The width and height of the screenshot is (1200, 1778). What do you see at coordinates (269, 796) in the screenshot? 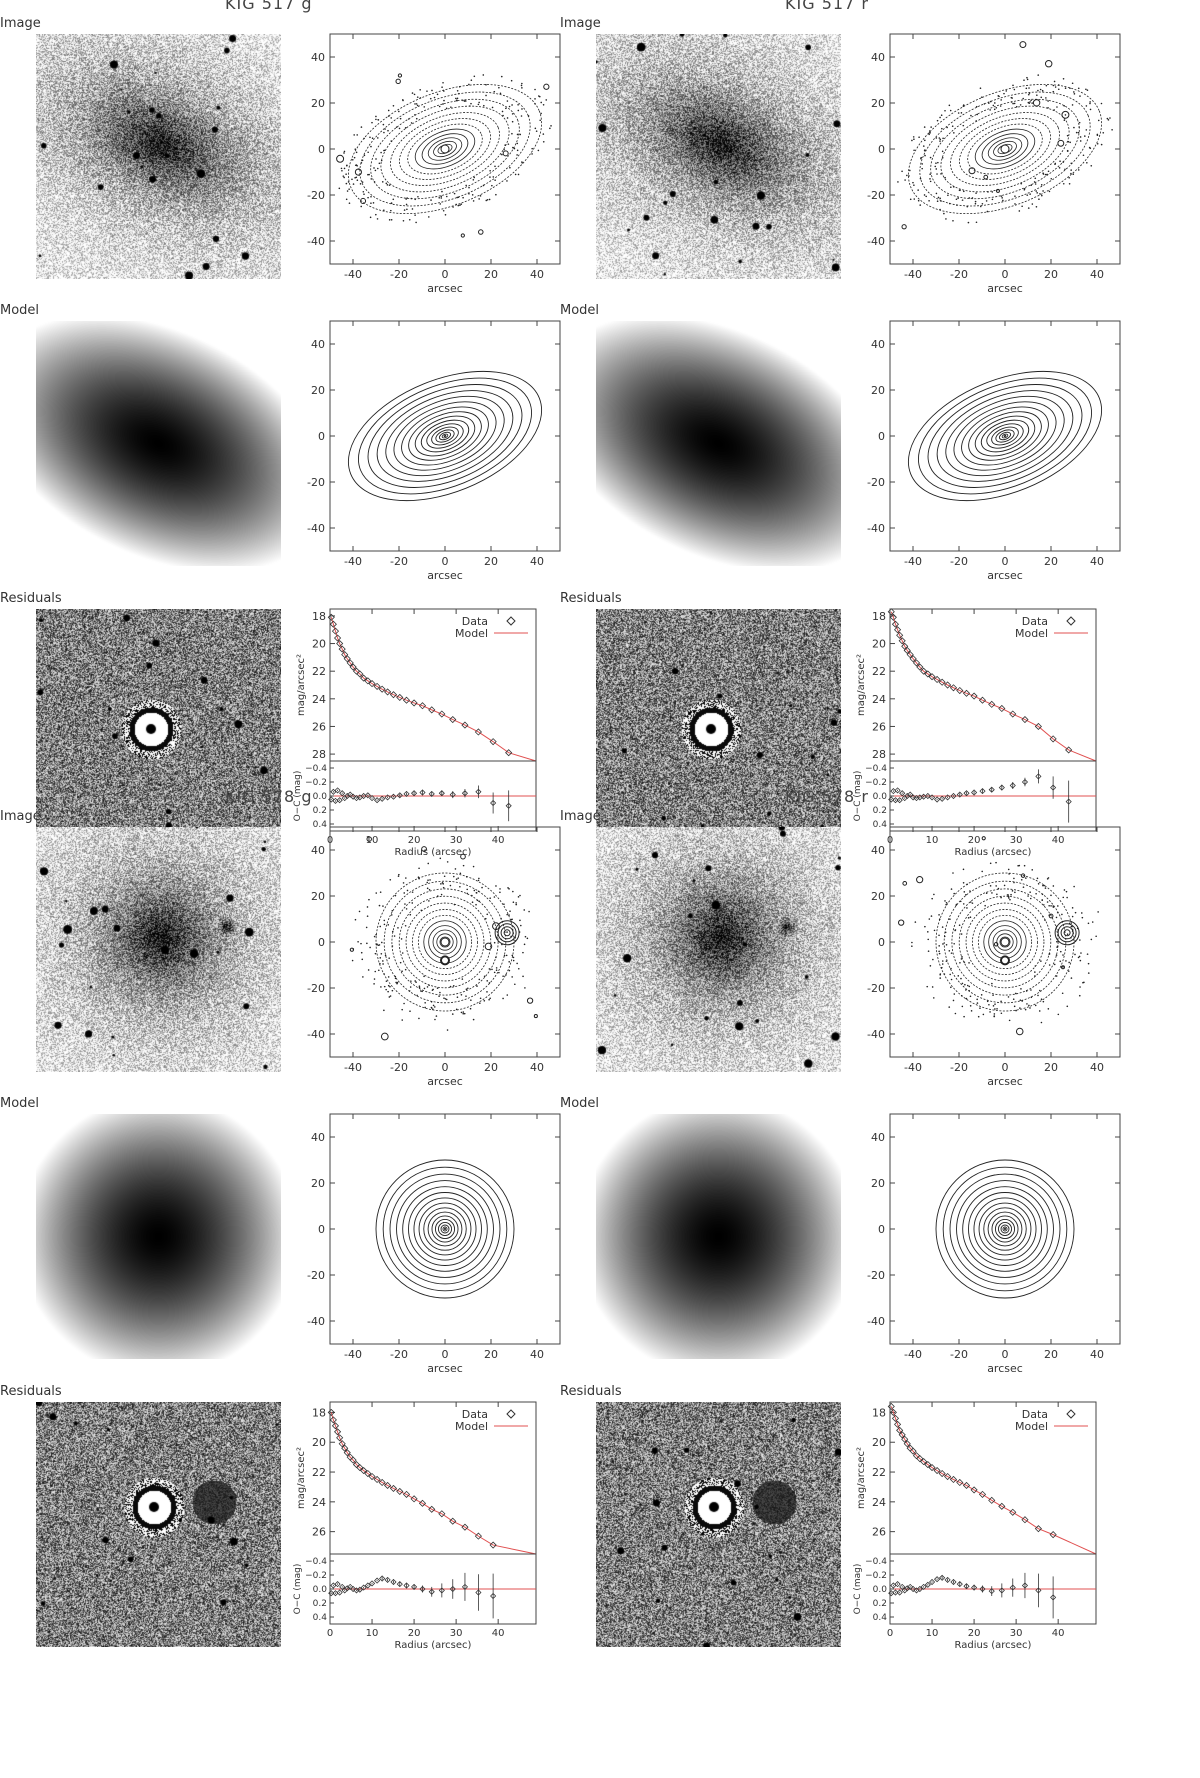
I see `galaxy-title: KIG 578 g` at bounding box center [269, 796].